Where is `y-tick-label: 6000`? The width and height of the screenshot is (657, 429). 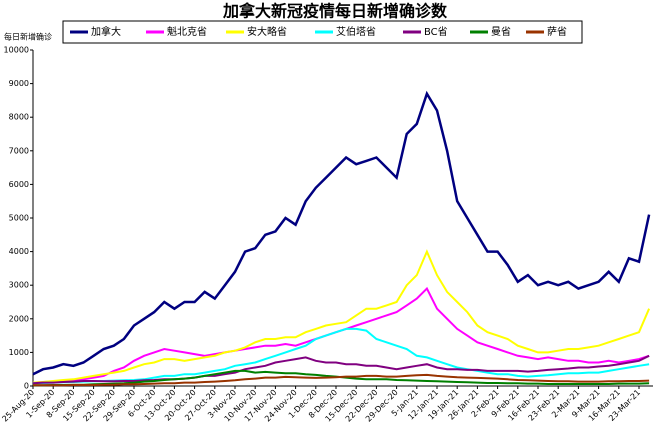 y-tick-label: 6000 is located at coordinates (19, 184).